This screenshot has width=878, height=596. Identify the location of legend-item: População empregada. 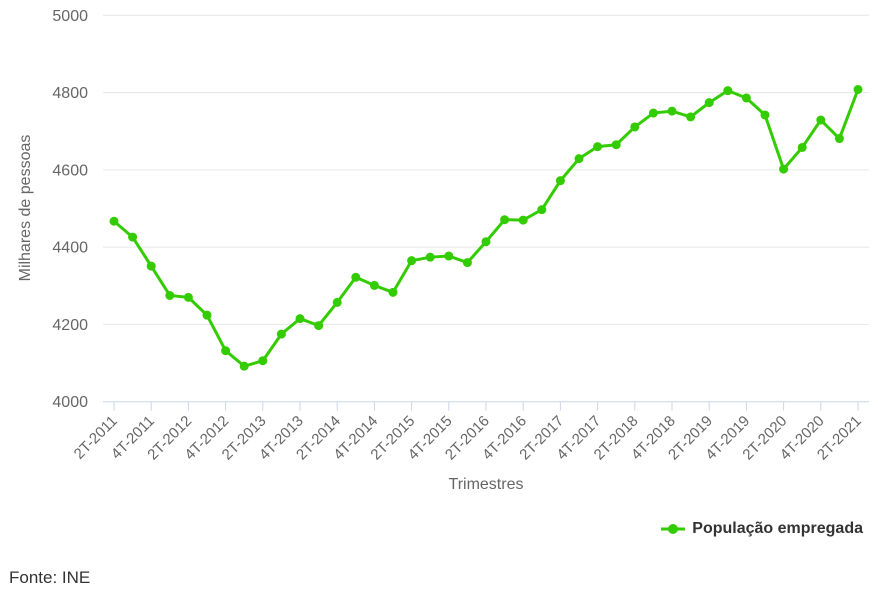
(762, 529).